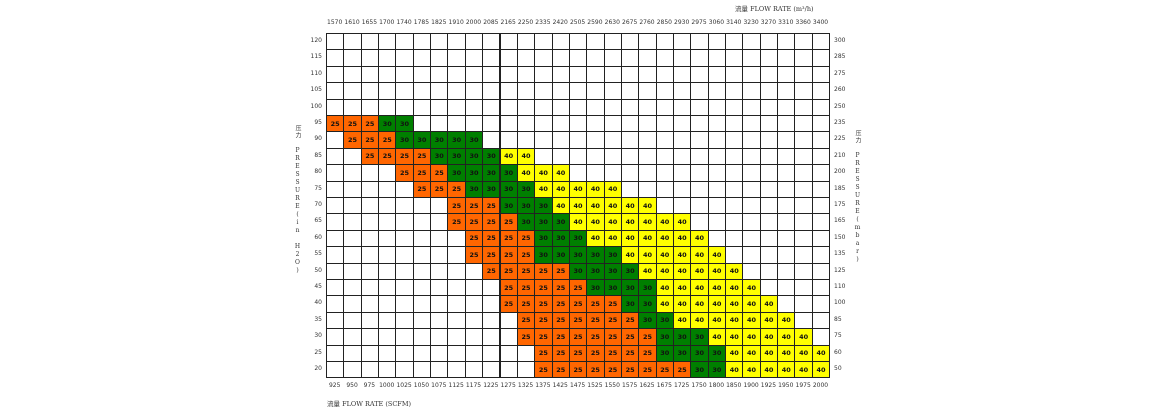 The width and height of the screenshot is (1160, 420). Describe the element at coordinates (560, 22) in the screenshot. I see `top-tick-label: 2420` at that location.